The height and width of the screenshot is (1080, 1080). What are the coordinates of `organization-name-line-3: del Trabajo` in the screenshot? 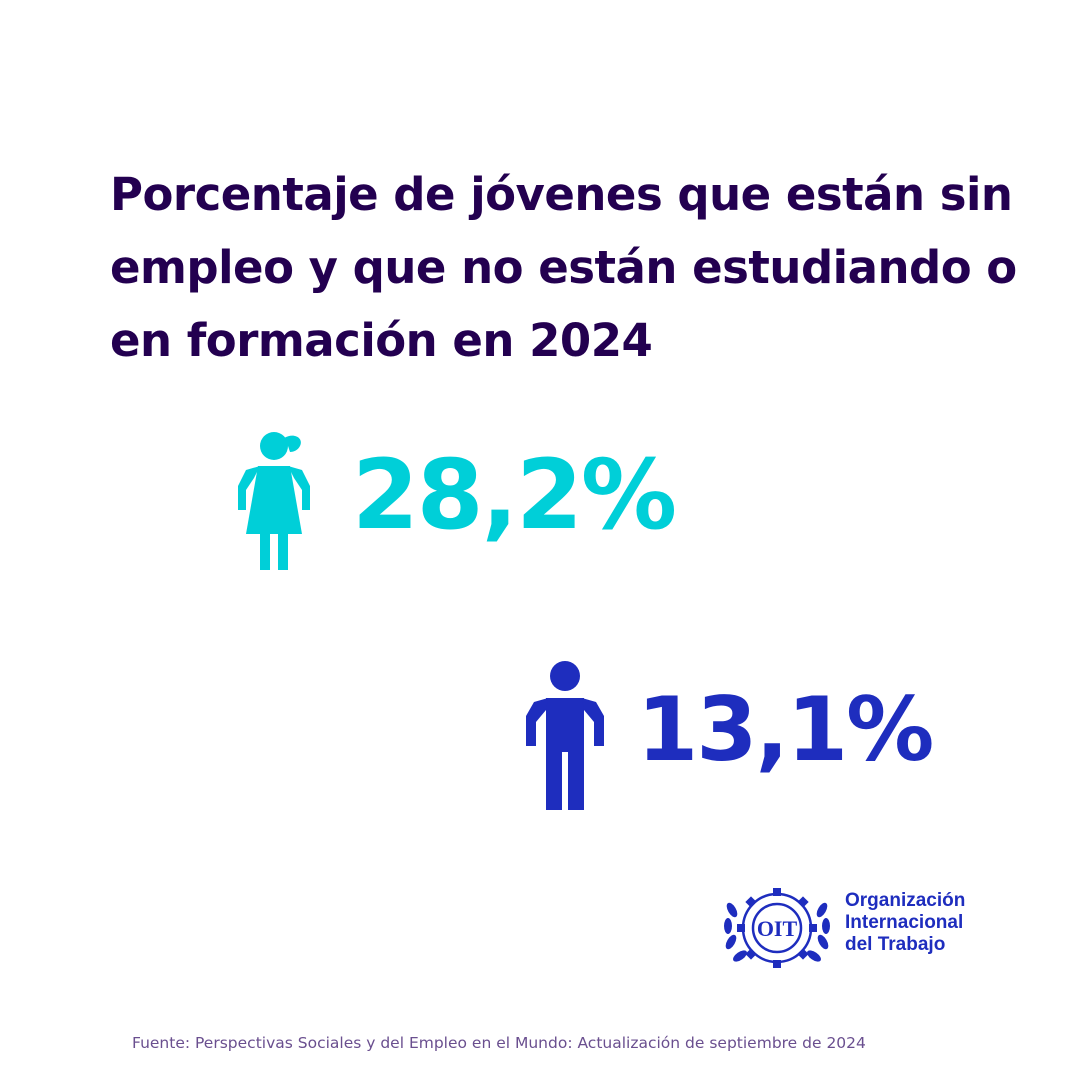 It's located at (895, 944).